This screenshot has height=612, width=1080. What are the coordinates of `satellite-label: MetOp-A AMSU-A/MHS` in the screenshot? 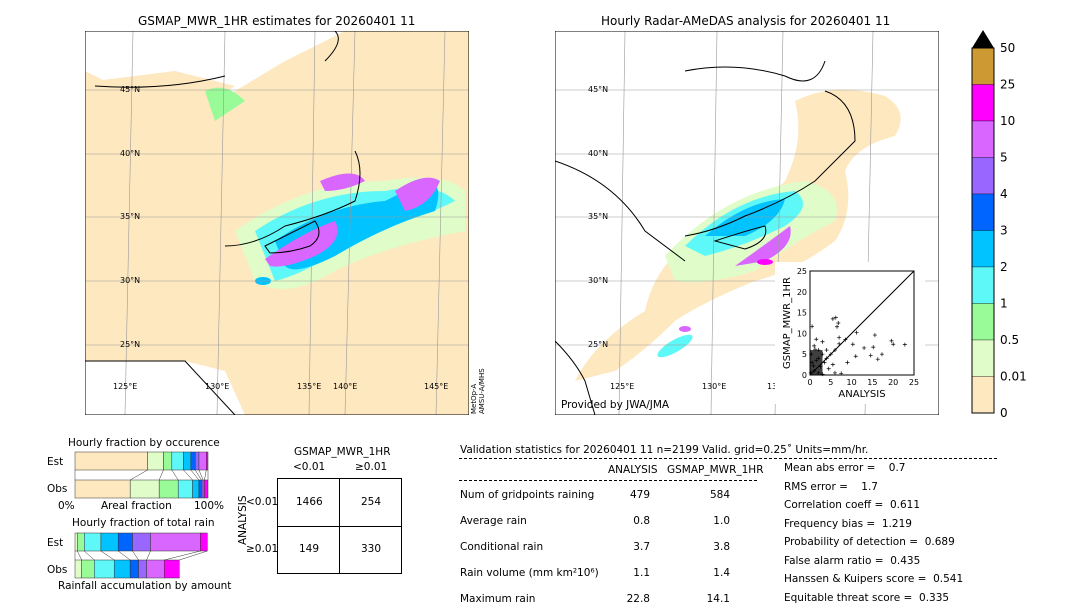 It's located at (478, 391).